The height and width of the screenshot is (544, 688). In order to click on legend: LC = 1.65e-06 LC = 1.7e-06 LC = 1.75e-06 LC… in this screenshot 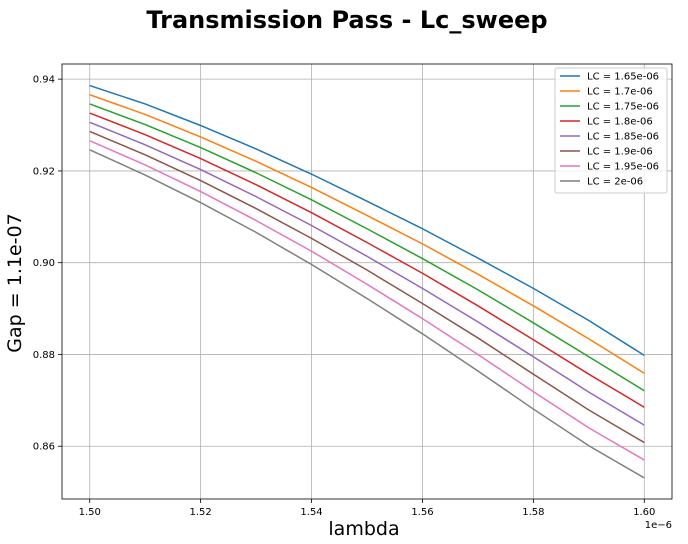, I will do `click(611, 130)`.